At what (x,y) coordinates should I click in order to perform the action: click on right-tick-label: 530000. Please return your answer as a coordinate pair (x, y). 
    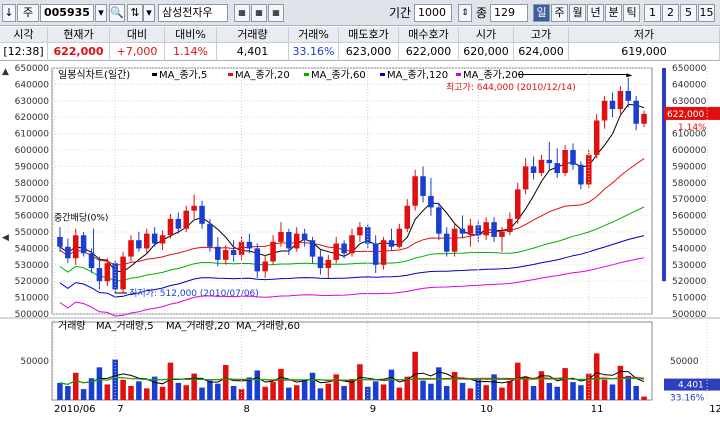
    Looking at the image, I should click on (689, 266).